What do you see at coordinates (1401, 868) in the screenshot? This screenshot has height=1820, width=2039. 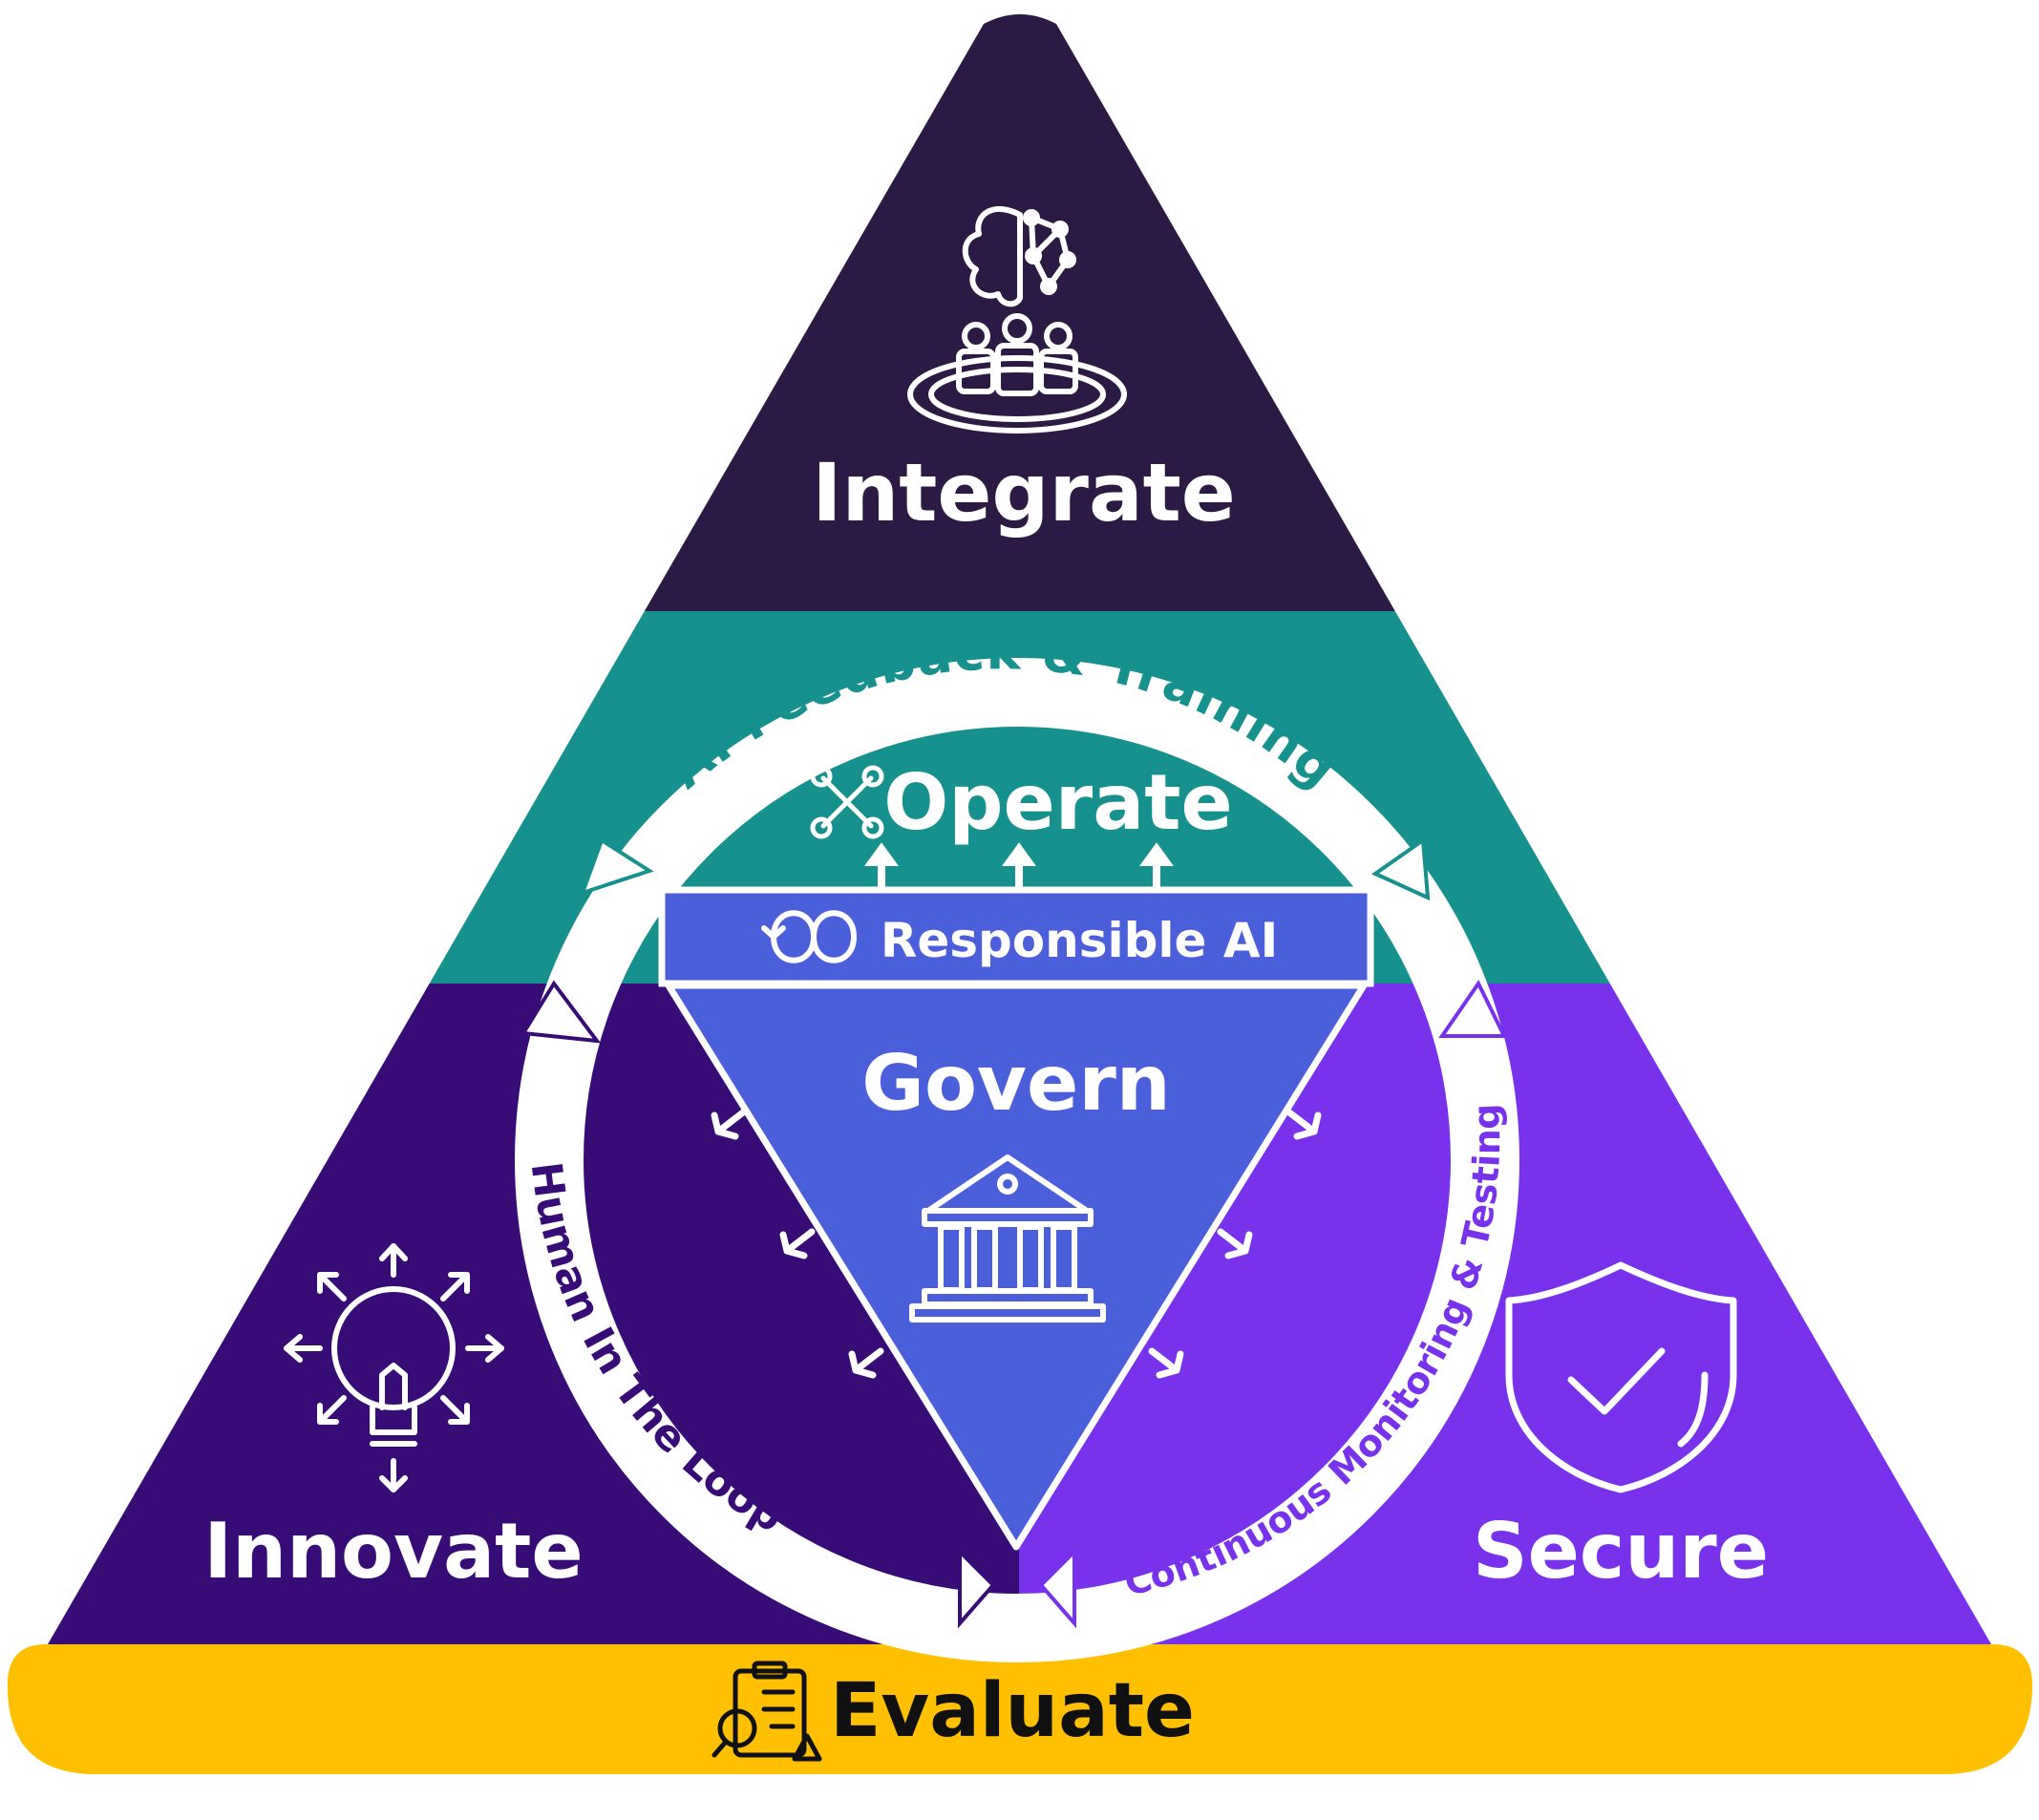 I see `cycle-arrow-top-right` at bounding box center [1401, 868].